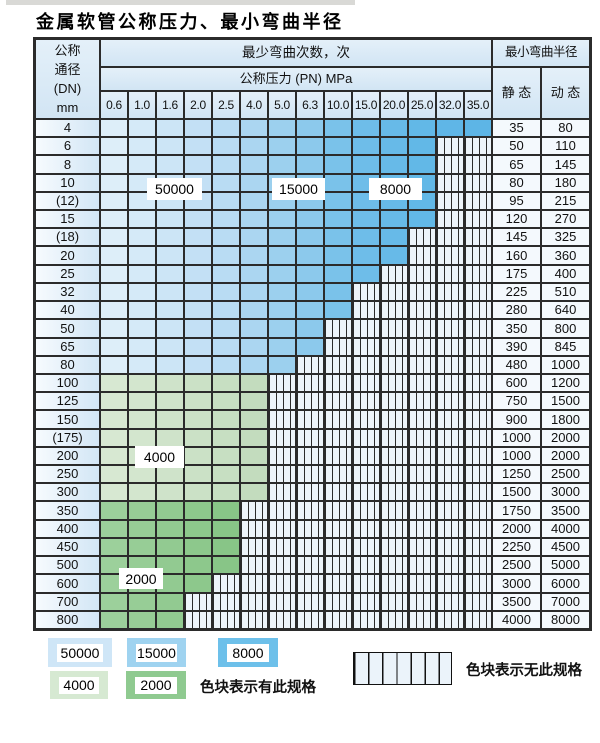 The image size is (600, 743). Describe the element at coordinates (516, 620) in the screenshot. I see `static-value-cell: 4000` at that location.